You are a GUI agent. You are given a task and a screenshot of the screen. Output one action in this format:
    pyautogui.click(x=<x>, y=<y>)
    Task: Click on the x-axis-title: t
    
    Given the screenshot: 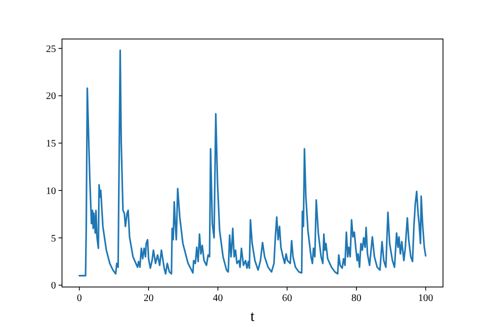 What is the action you would take?
    pyautogui.click(x=253, y=317)
    